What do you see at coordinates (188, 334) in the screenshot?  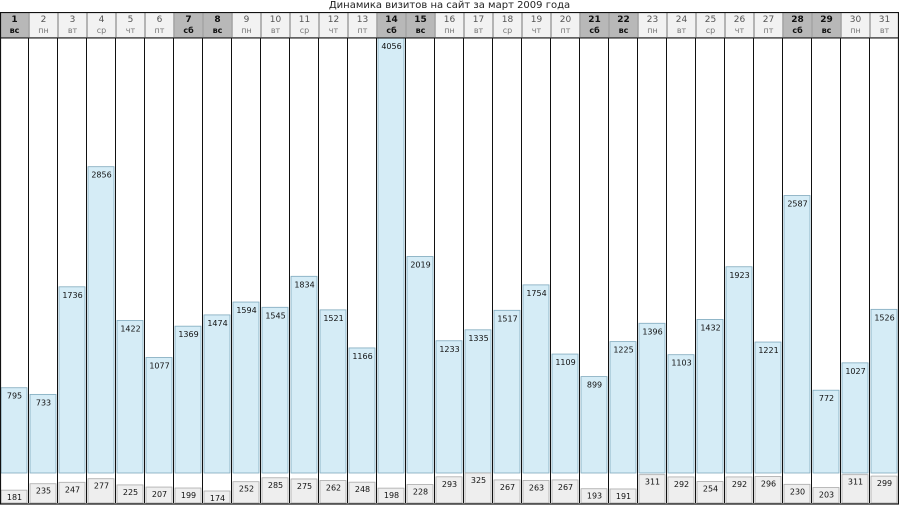 I see `bar-value-label: 1369` at bounding box center [188, 334].